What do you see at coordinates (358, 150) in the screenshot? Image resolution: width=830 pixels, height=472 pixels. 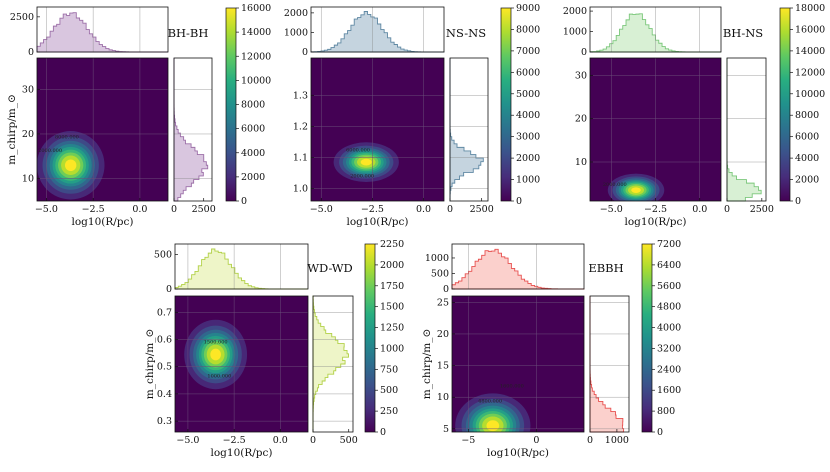 I see `contour-label: 6000.000` at bounding box center [358, 150].